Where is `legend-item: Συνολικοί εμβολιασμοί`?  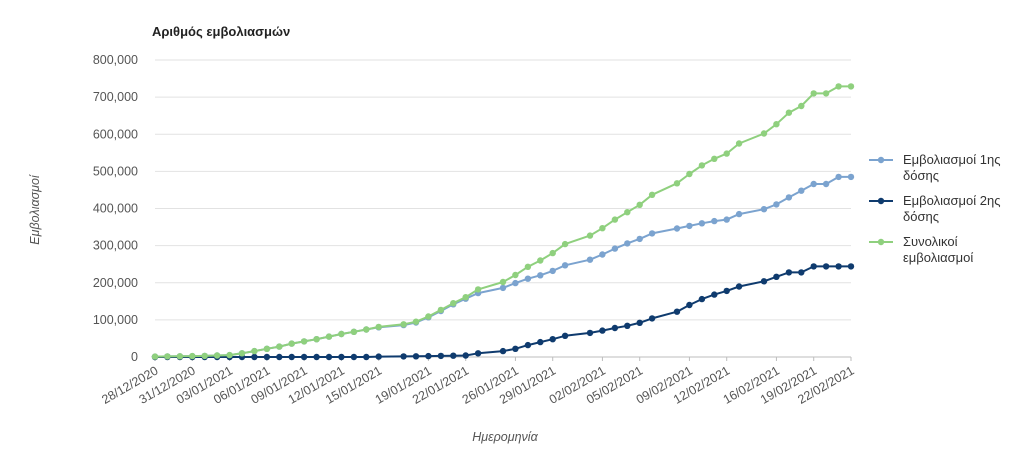 legend-item: Συνολικοί εμβολιασμοί is located at coordinates (921, 249).